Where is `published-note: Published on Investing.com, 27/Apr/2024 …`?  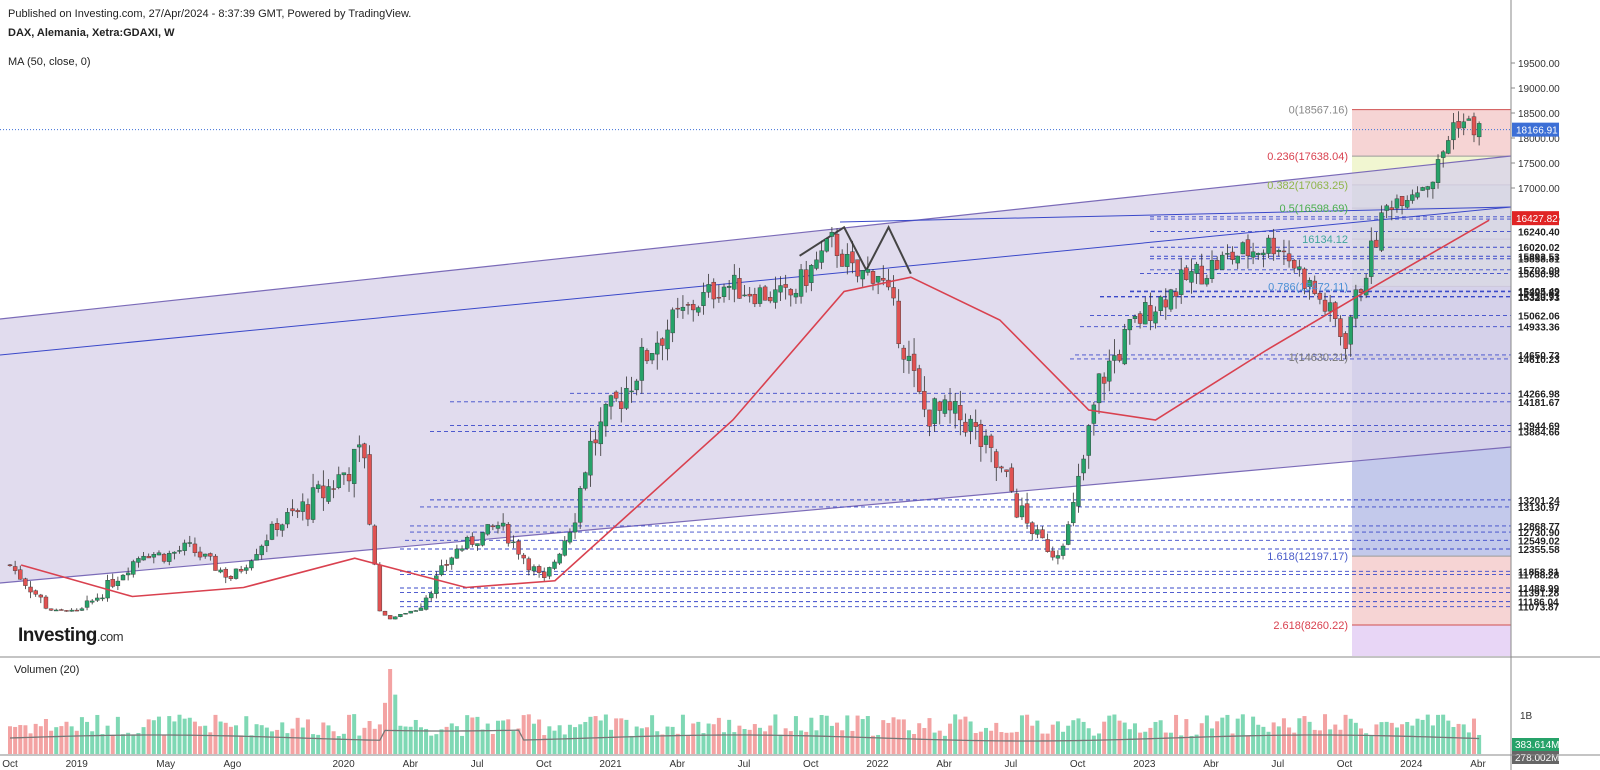 published-note: Published on Investing.com, 27/Apr/2024 … is located at coordinates (210, 14).